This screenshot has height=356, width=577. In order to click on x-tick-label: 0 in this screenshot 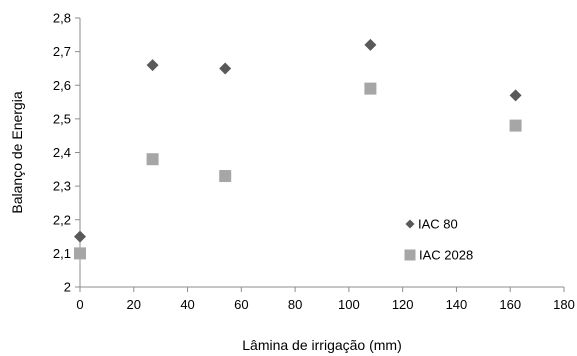, I will do `click(79, 304)`.